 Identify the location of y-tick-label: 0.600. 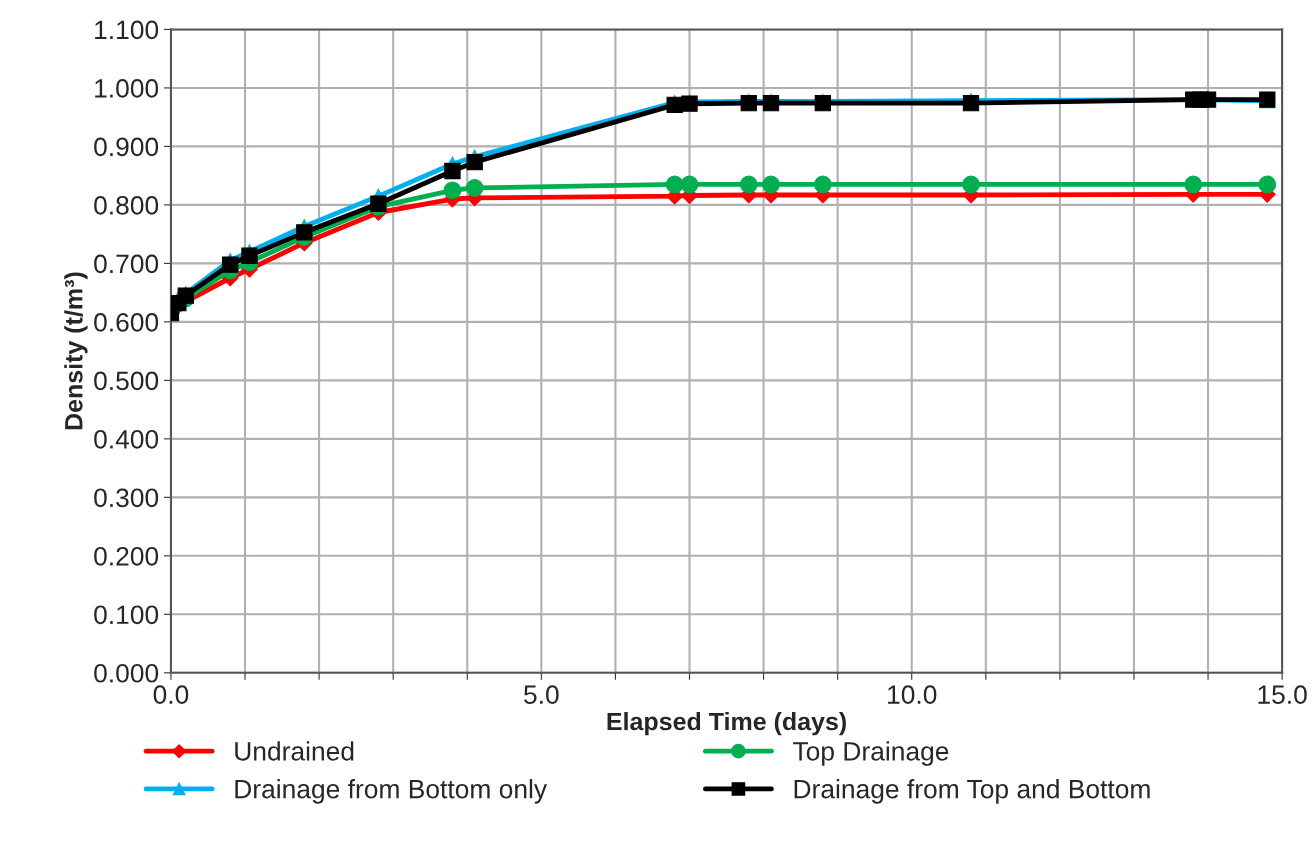
(126, 322).